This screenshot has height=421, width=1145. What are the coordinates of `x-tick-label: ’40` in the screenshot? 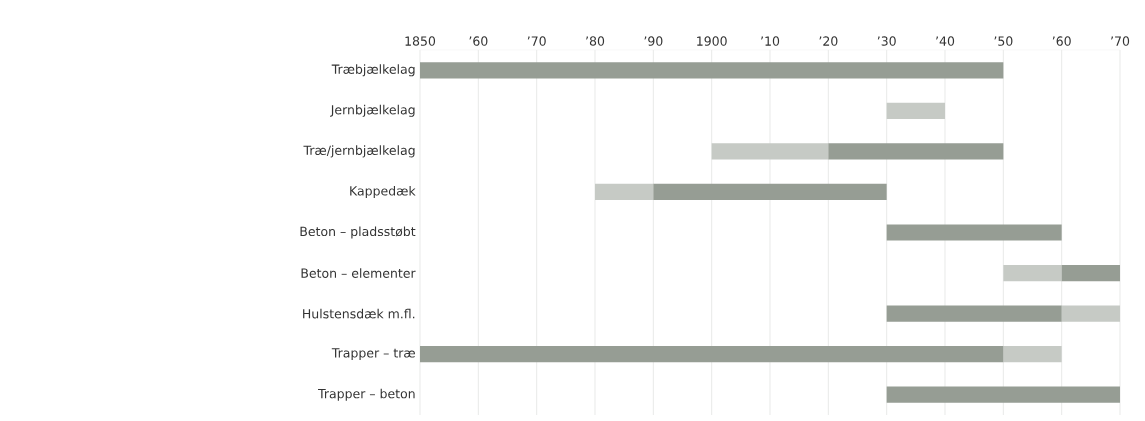 It's located at (945, 41).